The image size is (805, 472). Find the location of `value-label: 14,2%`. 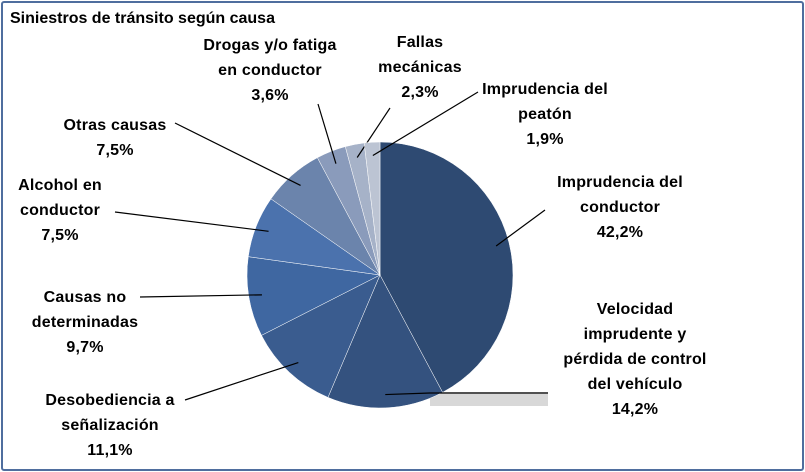

value-label: 14,2% is located at coordinates (635, 409).